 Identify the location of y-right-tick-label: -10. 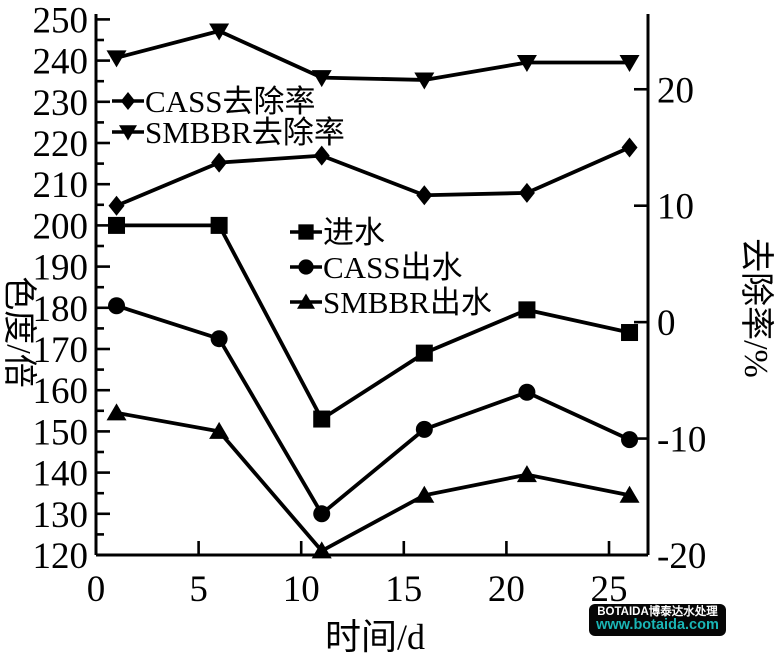
(681, 440).